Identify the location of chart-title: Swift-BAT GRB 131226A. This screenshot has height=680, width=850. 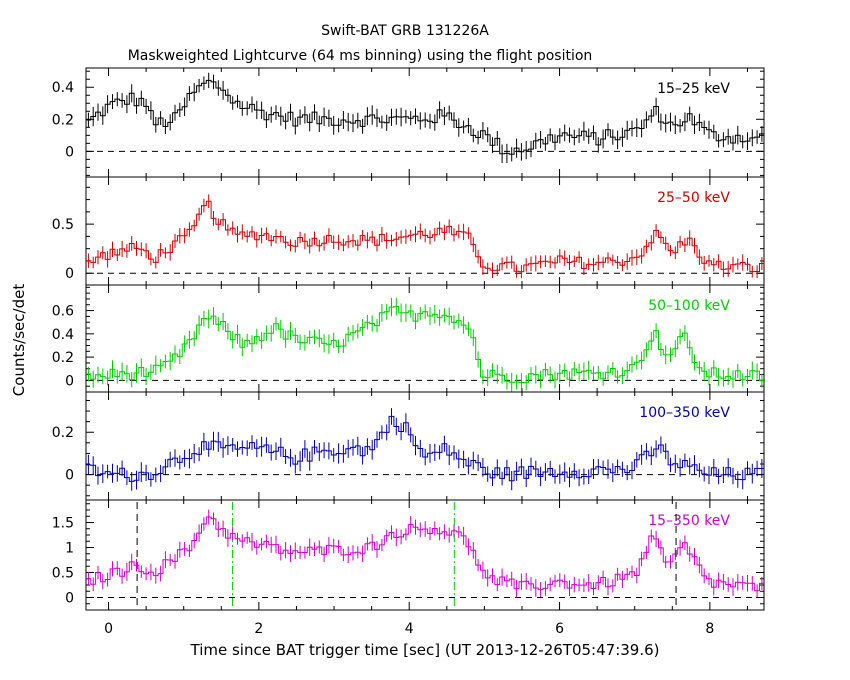
(405, 31).